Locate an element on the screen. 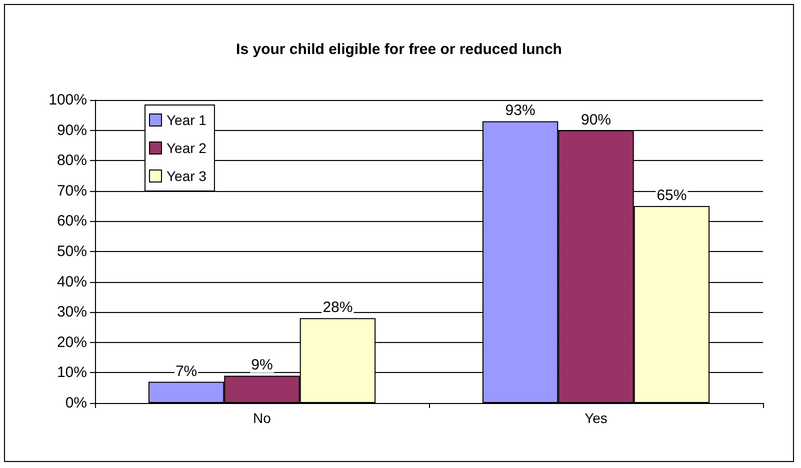  y-tick-label: 80% is located at coordinates (71, 161).